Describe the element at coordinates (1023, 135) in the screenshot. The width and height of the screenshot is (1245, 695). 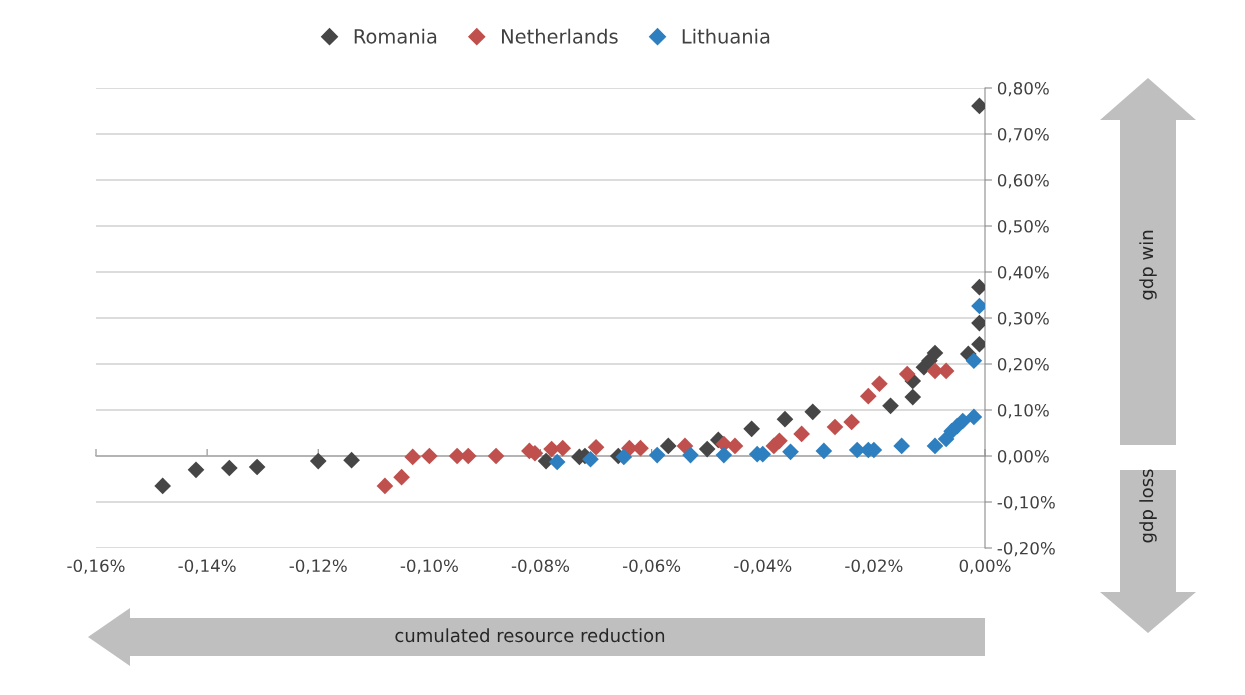
I see `y-tick-label: 0,70%` at that location.